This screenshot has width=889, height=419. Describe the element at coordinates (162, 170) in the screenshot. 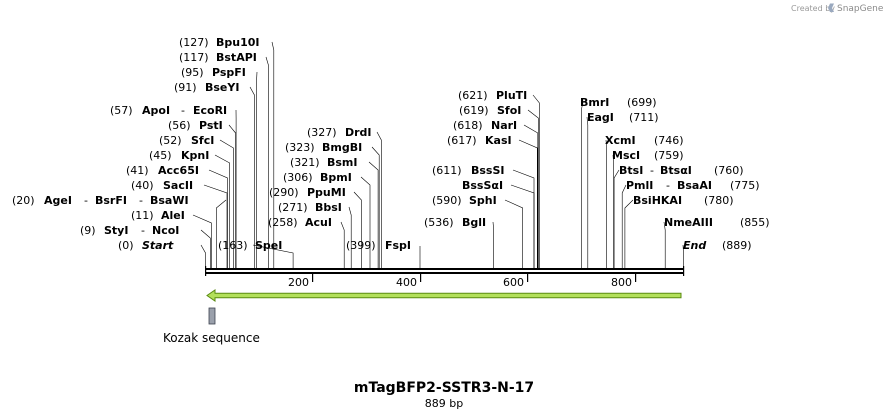

I see `site-acc65i: (41) Acc65I` at that location.